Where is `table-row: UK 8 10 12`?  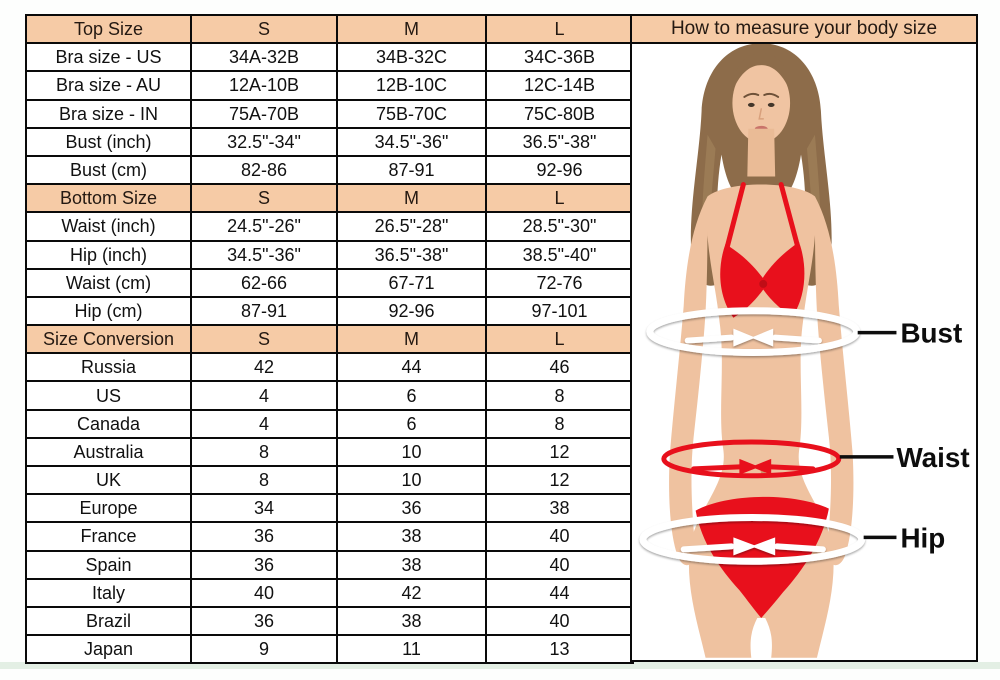 table-row: UK 8 10 12 is located at coordinates (329, 480).